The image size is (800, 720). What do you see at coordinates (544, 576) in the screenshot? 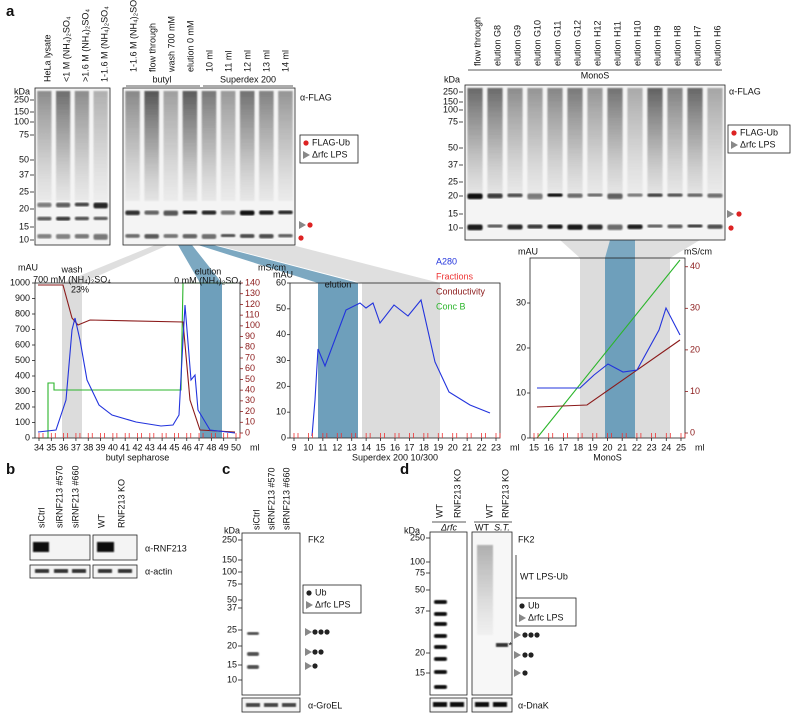
I see `label: WT LPS-Ub` at bounding box center [544, 576].